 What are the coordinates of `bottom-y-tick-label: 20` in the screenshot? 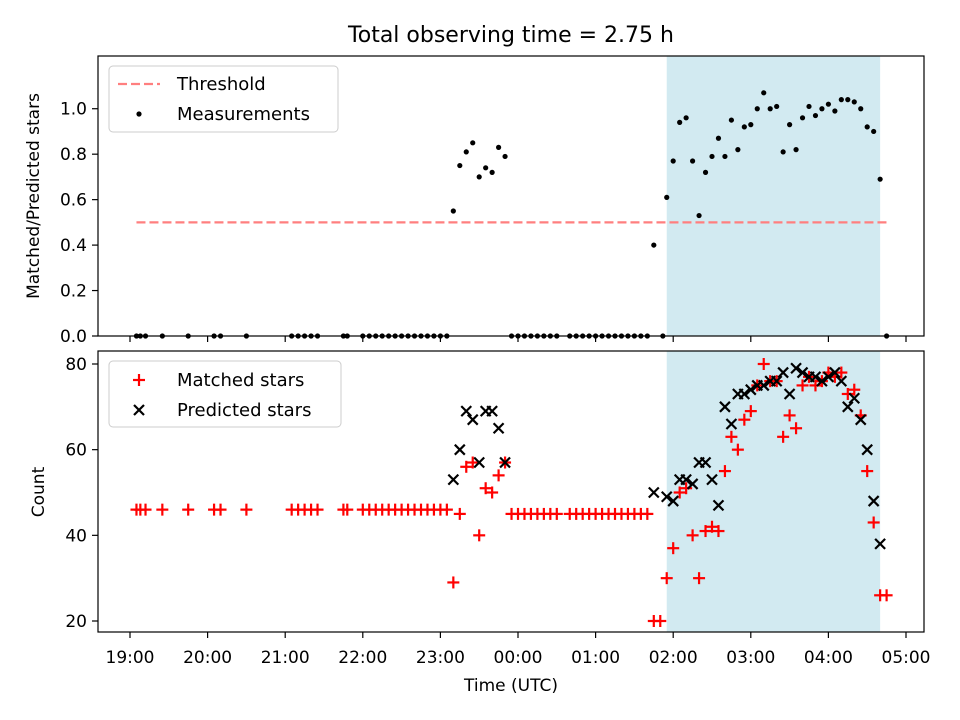 It's located at (76, 622).